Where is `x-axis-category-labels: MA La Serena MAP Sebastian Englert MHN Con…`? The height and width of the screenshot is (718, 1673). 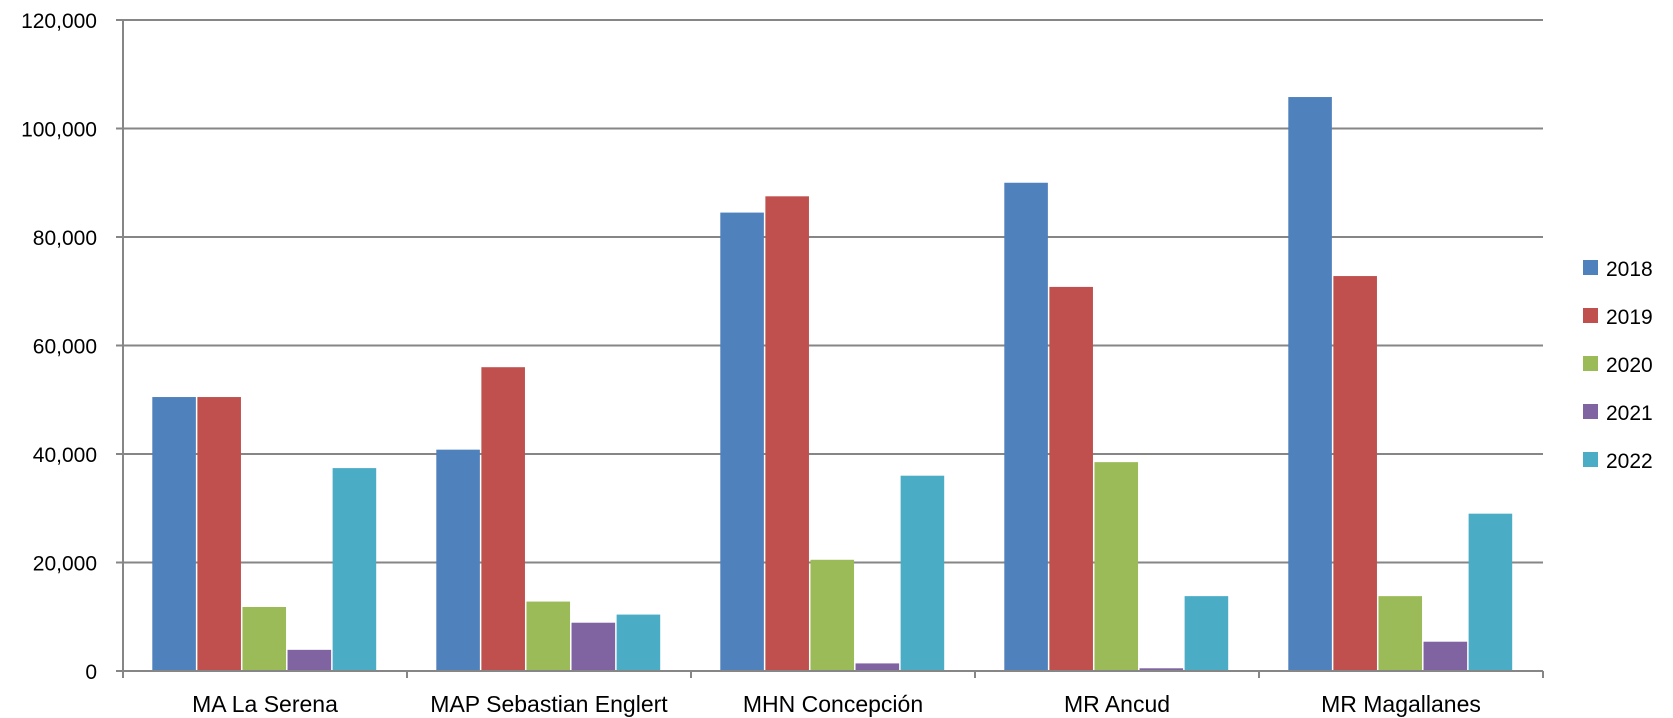 x-axis-category-labels: MA La Serena MAP Sebastian Englert MHN Con… is located at coordinates (836, 704).